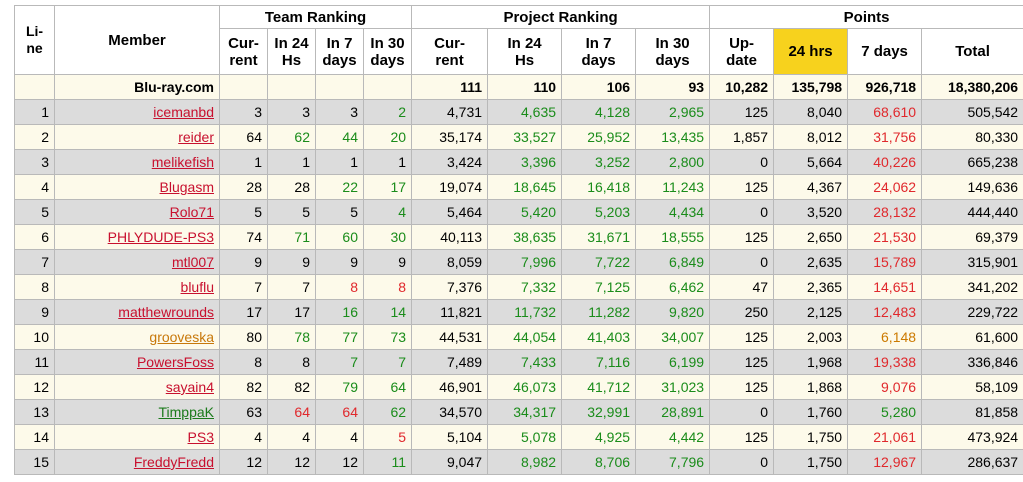 The image size is (1023, 482). Describe the element at coordinates (525, 287) in the screenshot. I see `project-rank-24h: 7,332` at that location.